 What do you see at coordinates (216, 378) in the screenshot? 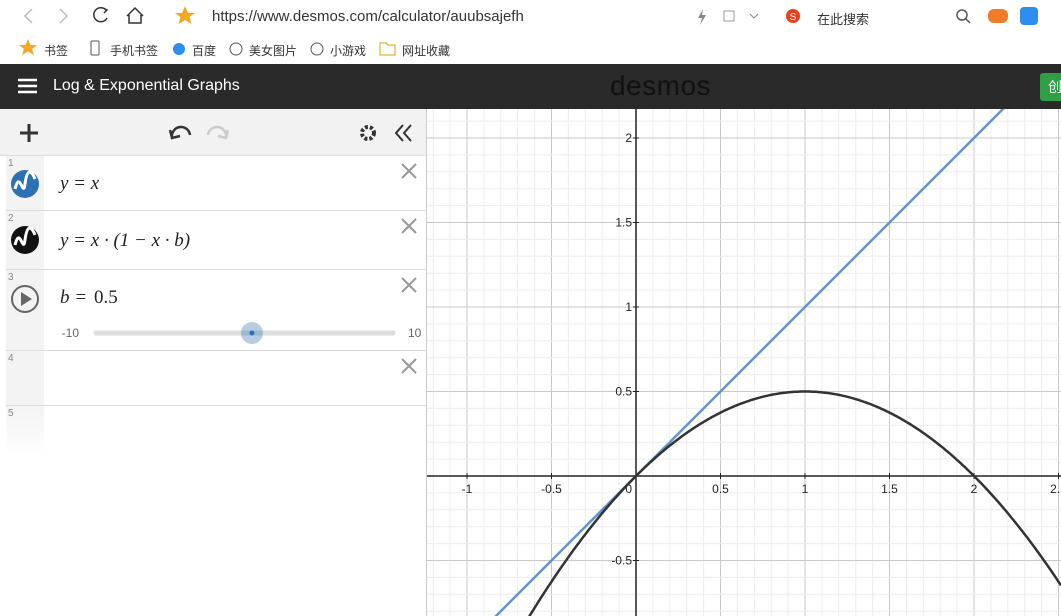
I see `expression-row: 4` at bounding box center [216, 378].